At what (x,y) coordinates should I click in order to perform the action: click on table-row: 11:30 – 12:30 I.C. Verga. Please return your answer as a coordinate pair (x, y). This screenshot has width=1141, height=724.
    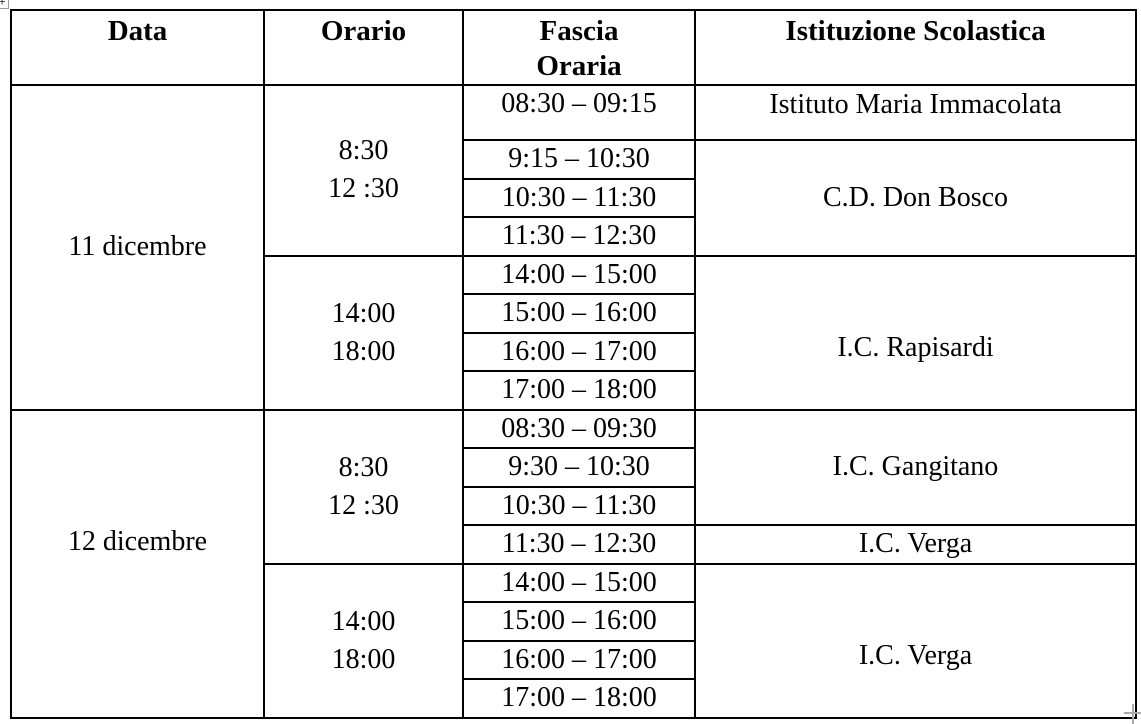
    Looking at the image, I should click on (574, 544).